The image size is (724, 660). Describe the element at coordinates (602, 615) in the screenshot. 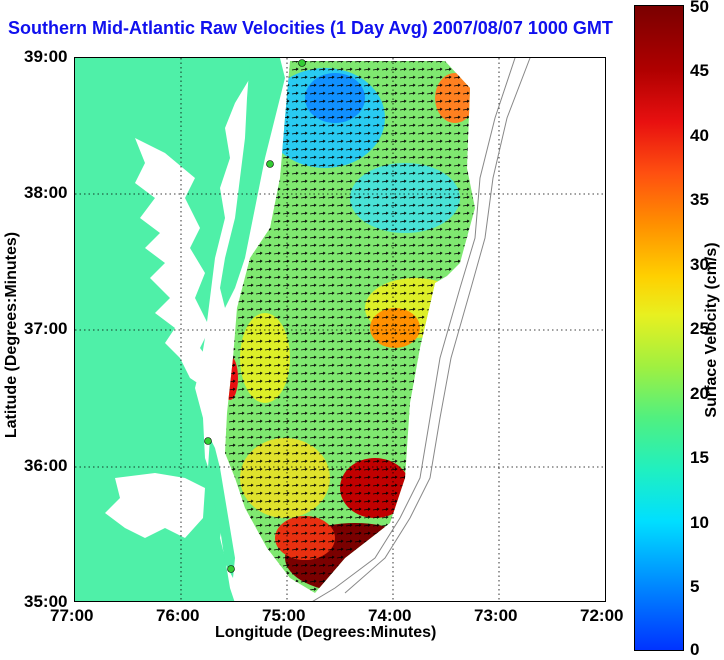

I see `x-tick-label: 72:00` at that location.